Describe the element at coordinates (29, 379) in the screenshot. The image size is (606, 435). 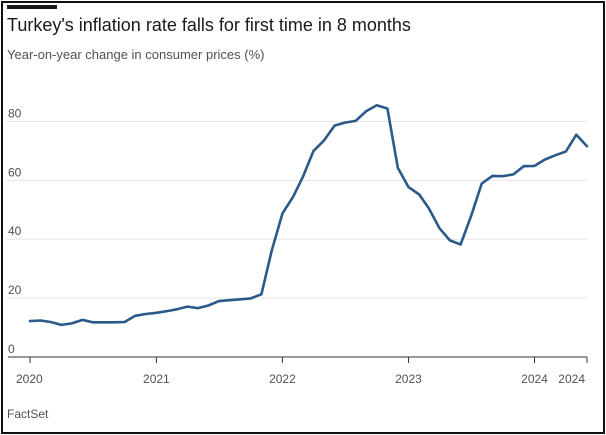
I see `x-tick-label: 2020` at that location.